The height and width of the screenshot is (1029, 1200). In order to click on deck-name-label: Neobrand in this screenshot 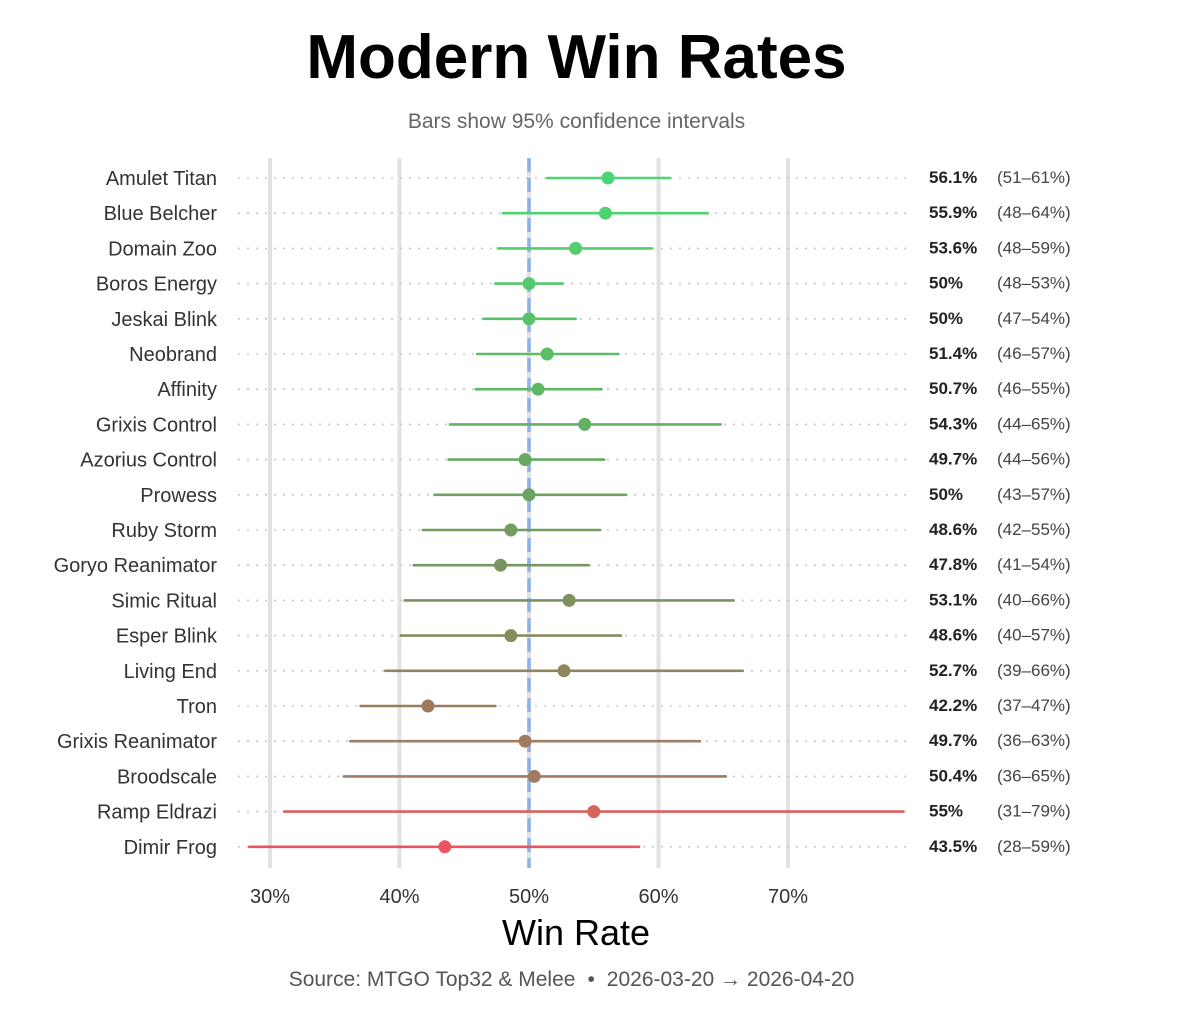, I will do `click(173, 355)`.